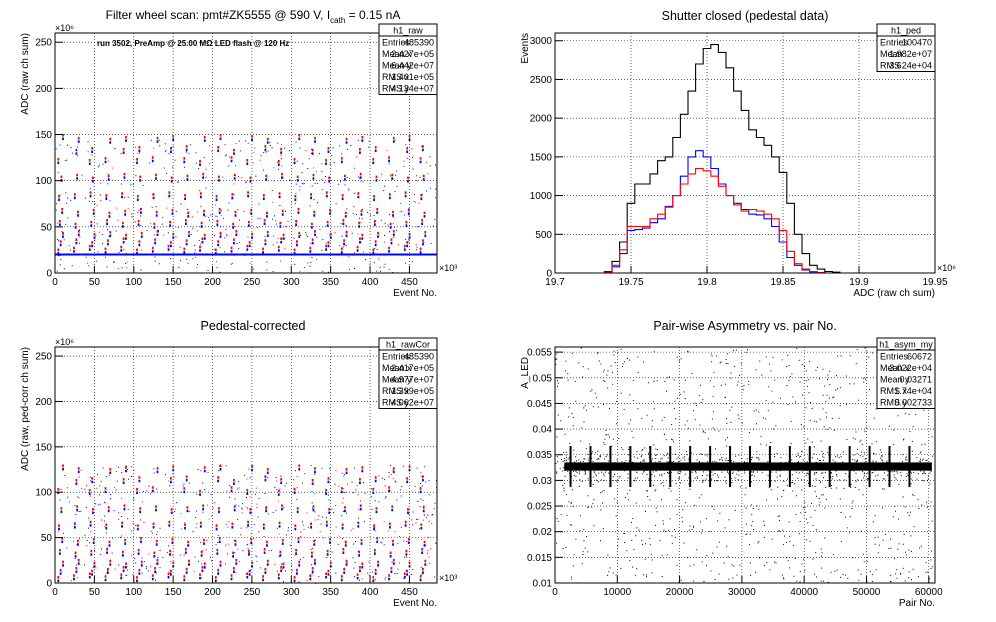 The image size is (996, 622). What do you see at coordinates (397, 368) in the screenshot?
I see `stats-label: Mean x` at bounding box center [397, 368].